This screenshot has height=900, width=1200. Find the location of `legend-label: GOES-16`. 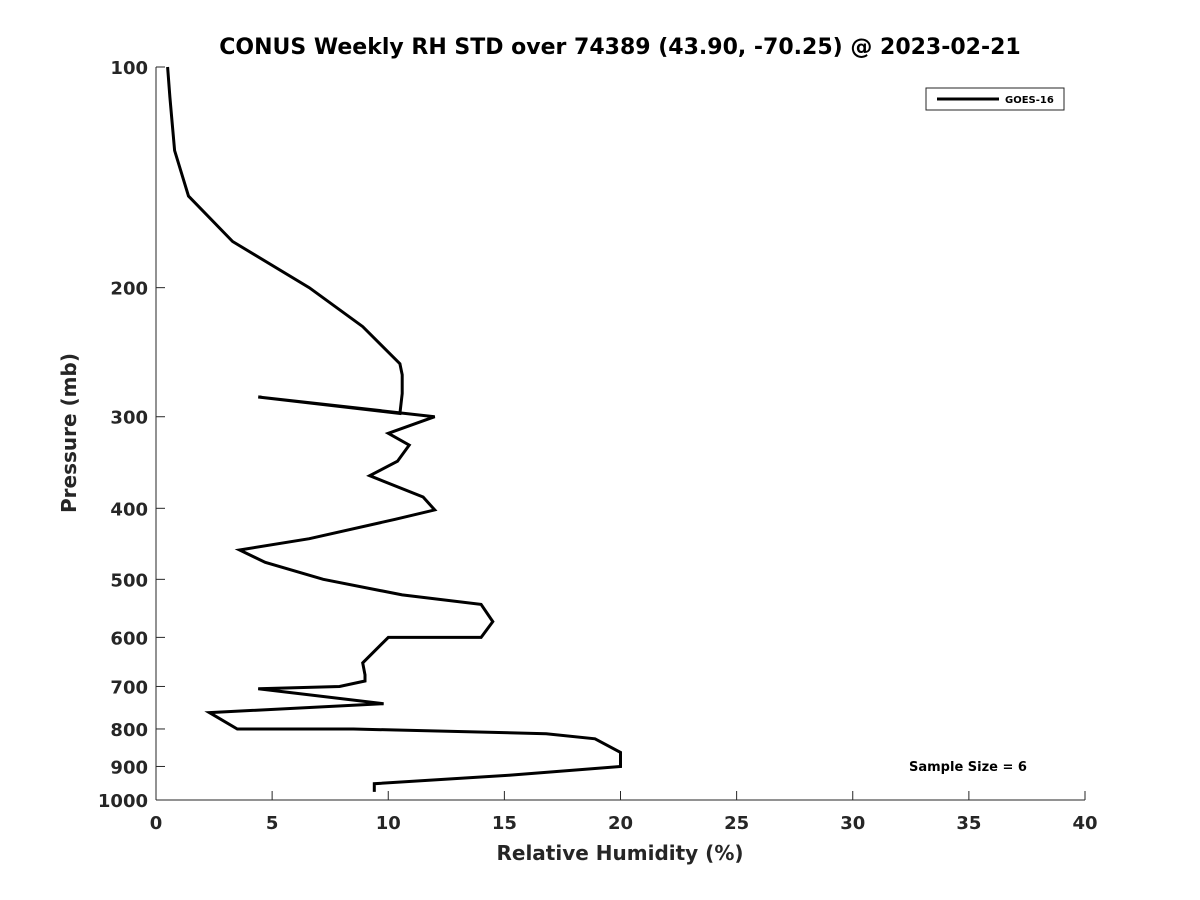

legend-label: GOES-16 is located at coordinates (1029, 100).